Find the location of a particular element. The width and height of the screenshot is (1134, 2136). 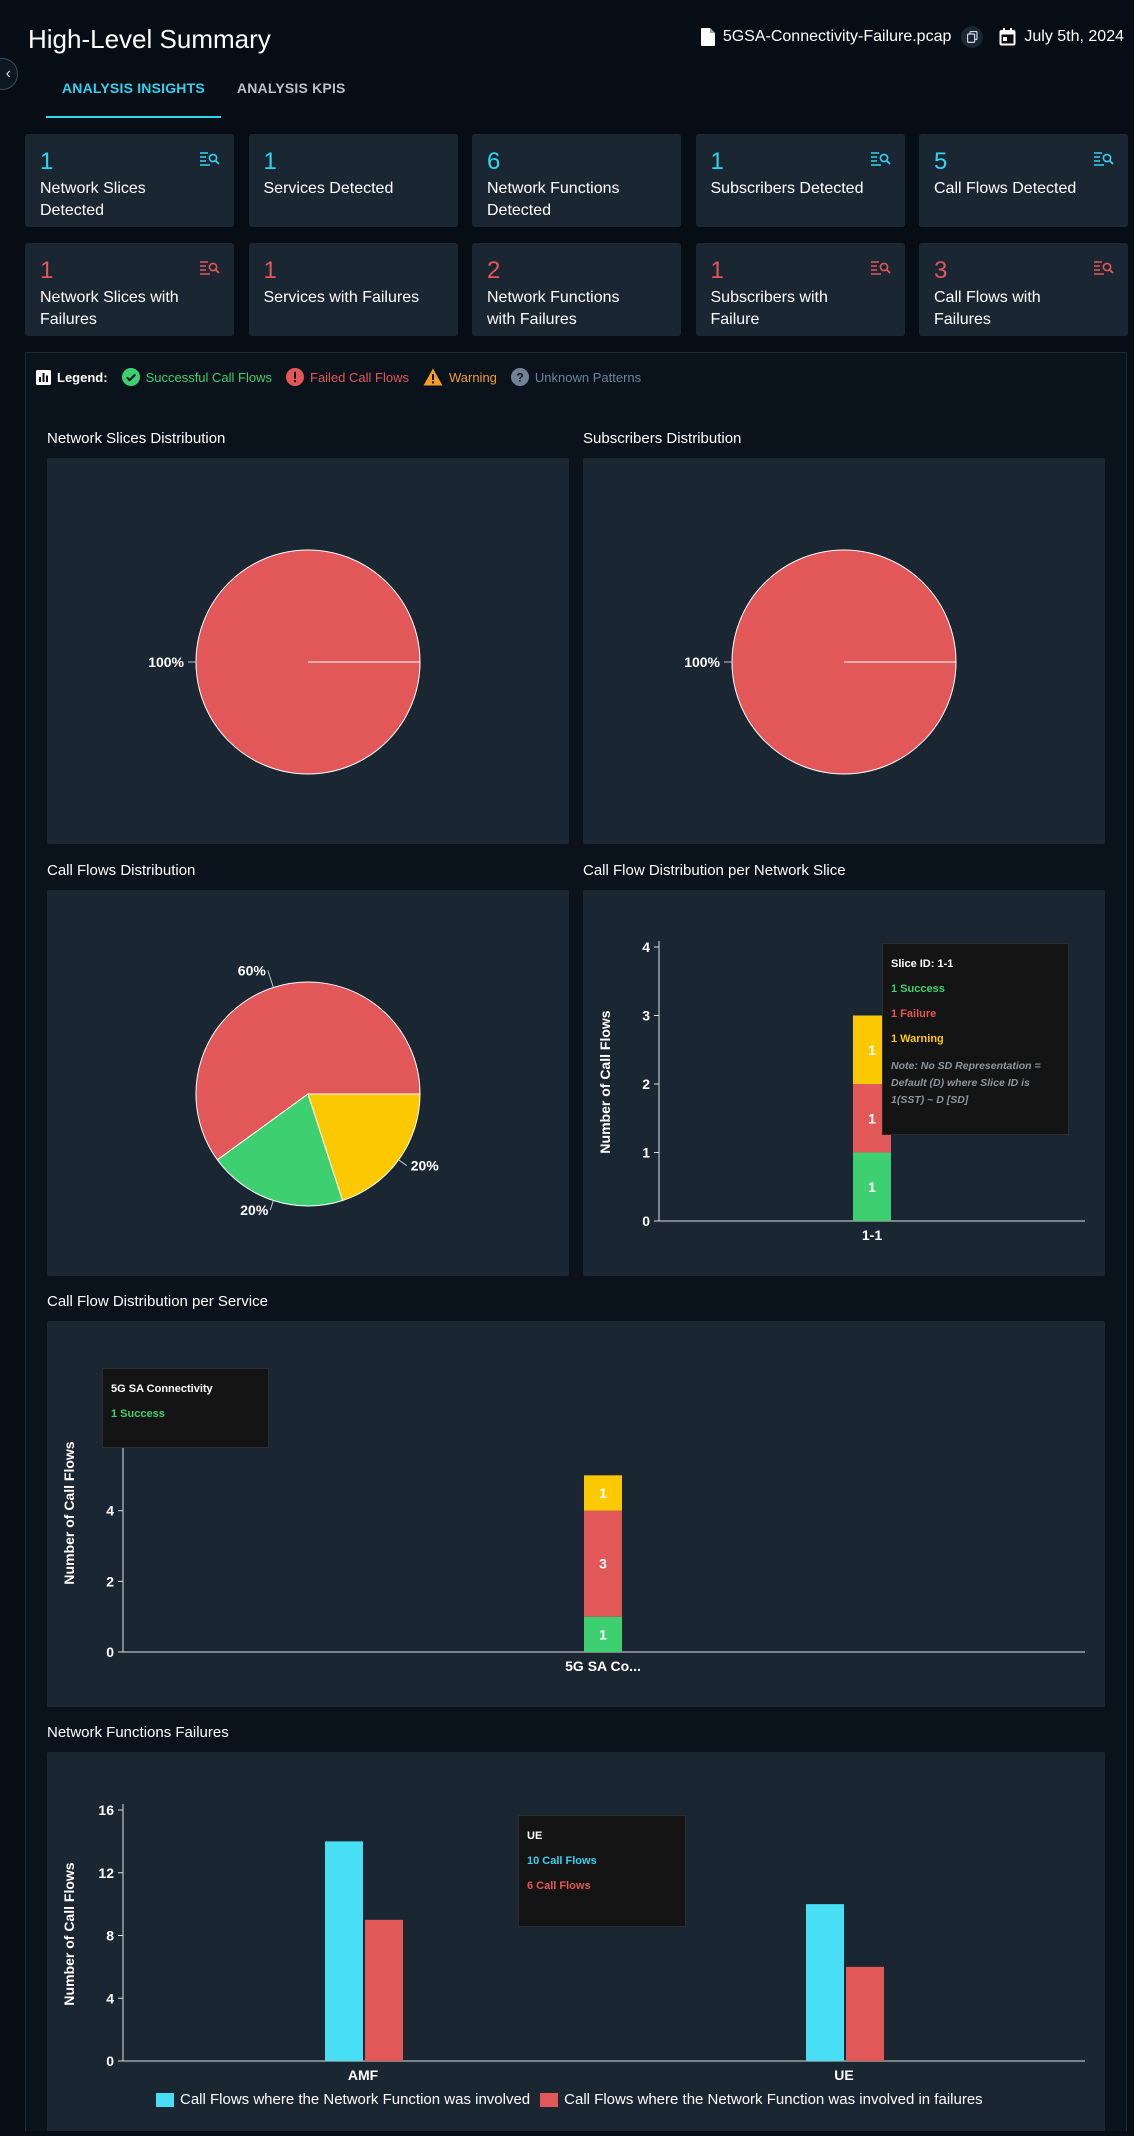

card-label: Network Functions Detected is located at coordinates (553, 199).